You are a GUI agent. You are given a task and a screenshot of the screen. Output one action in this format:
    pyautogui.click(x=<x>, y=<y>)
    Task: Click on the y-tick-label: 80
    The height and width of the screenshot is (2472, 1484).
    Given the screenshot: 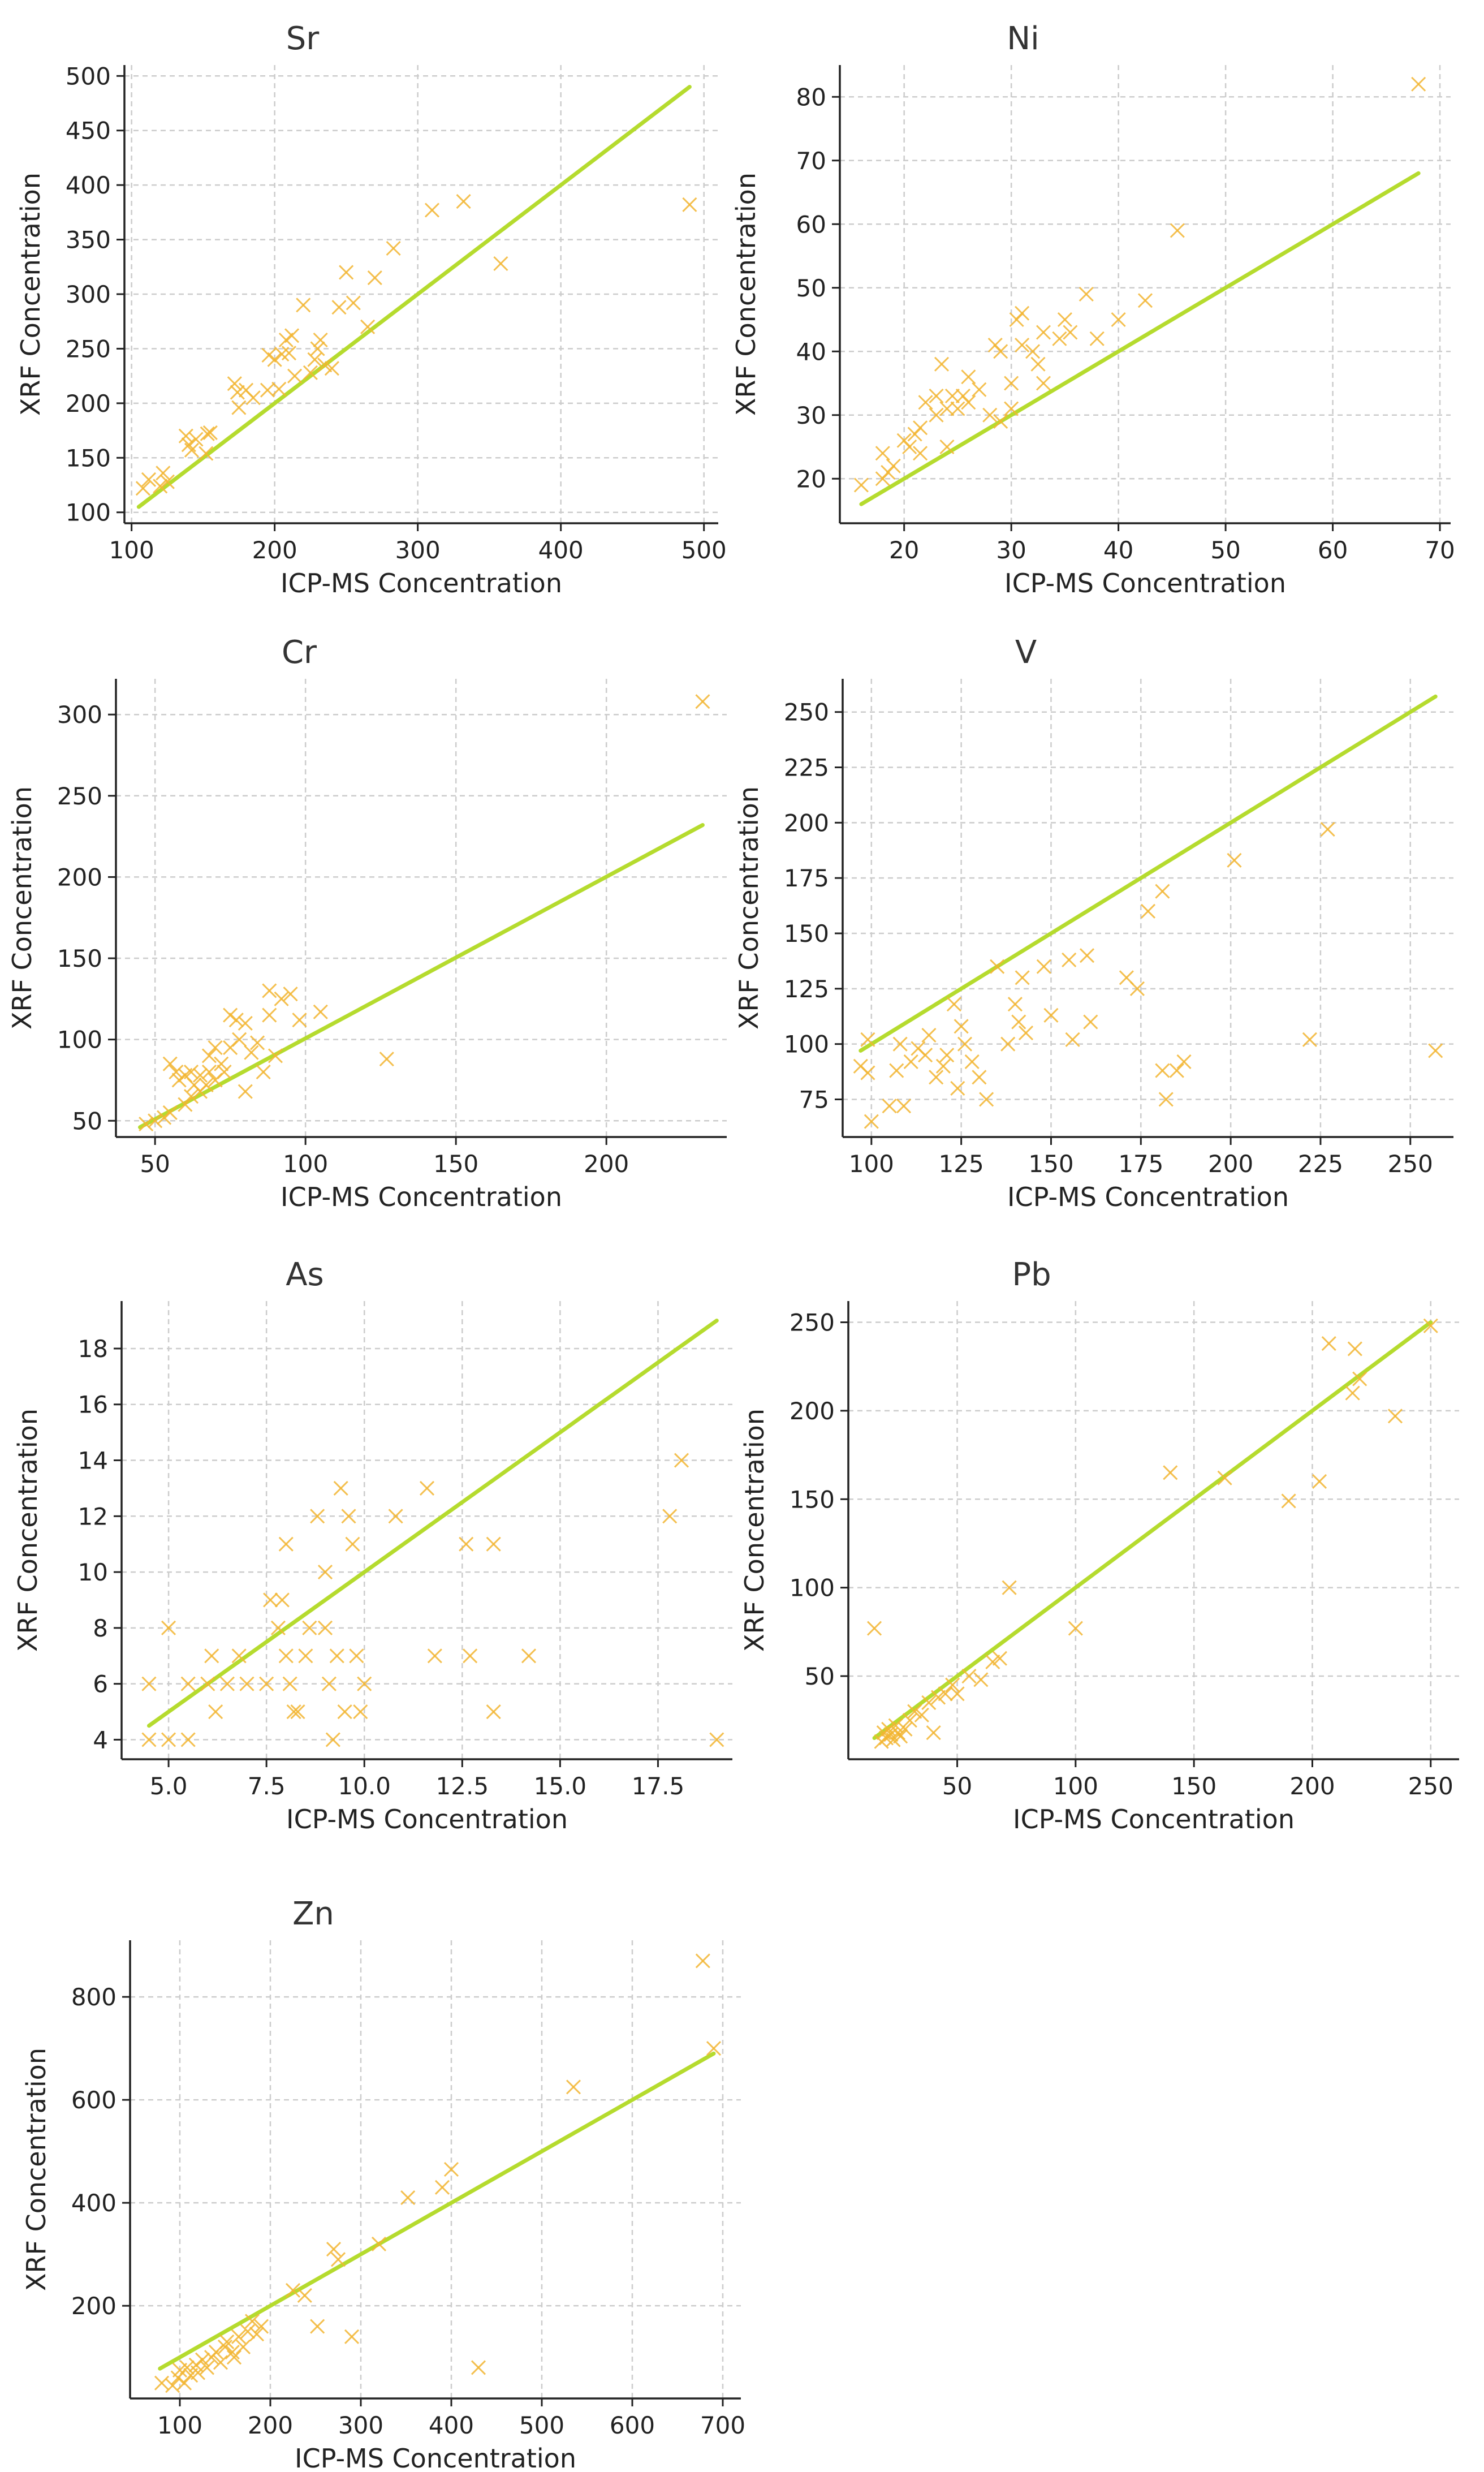 What is the action you would take?
    pyautogui.click(x=811, y=97)
    